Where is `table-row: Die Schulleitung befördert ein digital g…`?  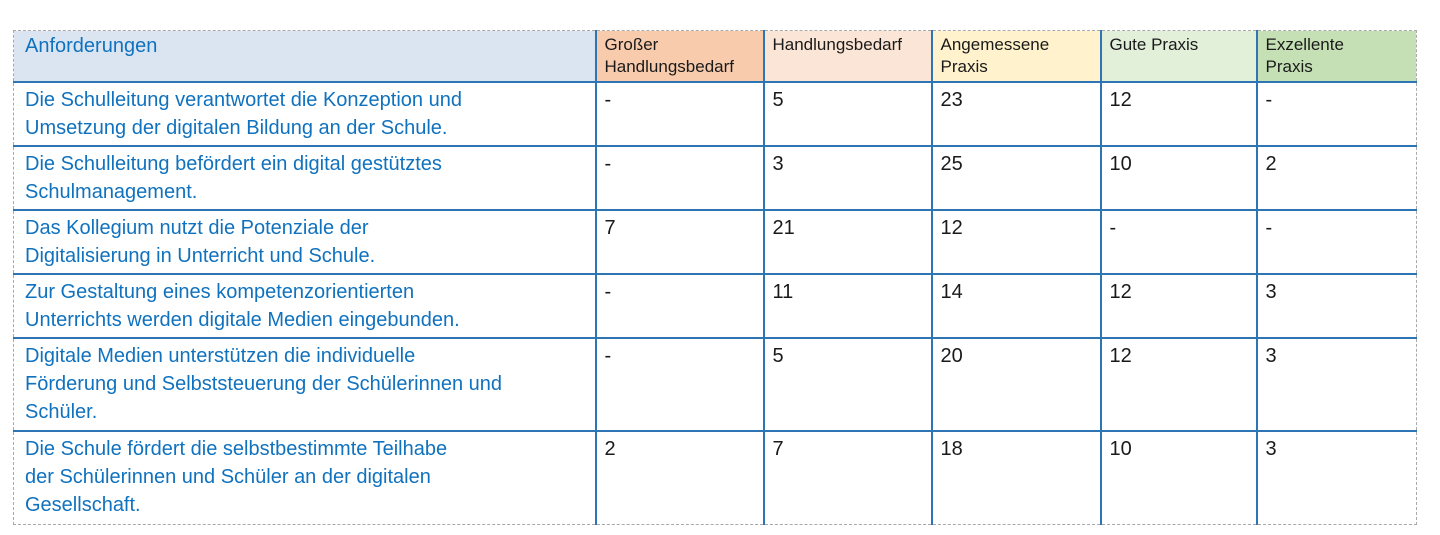
table-row: Die Schulleitung befördert ein digital g… is located at coordinates (715, 178).